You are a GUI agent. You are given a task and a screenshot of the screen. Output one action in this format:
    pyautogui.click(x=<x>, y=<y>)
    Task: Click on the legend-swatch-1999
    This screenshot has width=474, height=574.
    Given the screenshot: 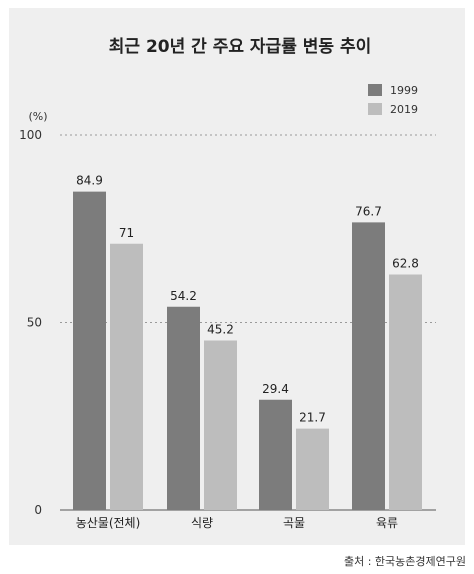 What is the action you would take?
    pyautogui.click(x=375, y=90)
    